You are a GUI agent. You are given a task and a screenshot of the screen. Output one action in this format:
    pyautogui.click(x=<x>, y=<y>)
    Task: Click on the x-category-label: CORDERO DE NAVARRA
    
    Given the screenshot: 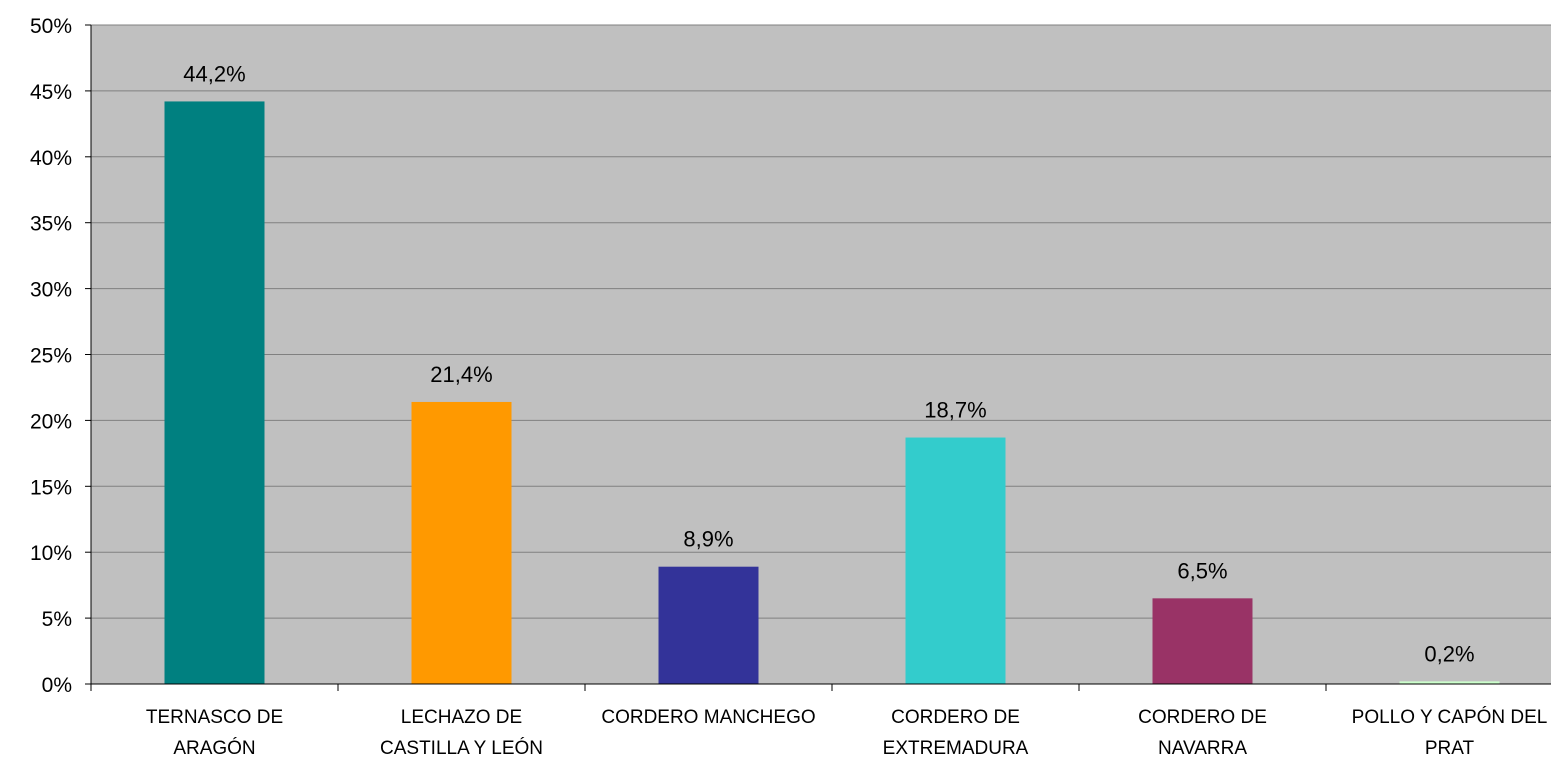 What is the action you would take?
    pyautogui.click(x=1202, y=732)
    